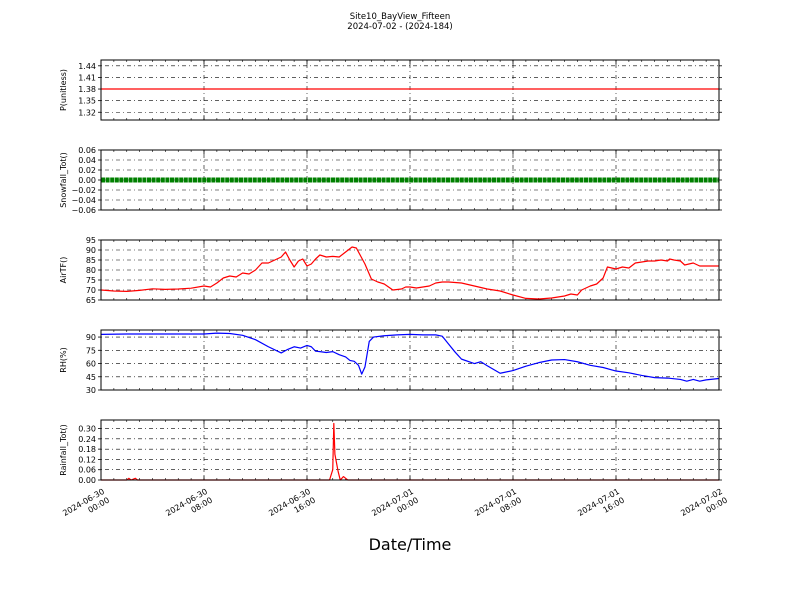 The width and height of the screenshot is (800, 600). I want to click on x-tick-label: 2024-07-0116:00, so click(601, 507).